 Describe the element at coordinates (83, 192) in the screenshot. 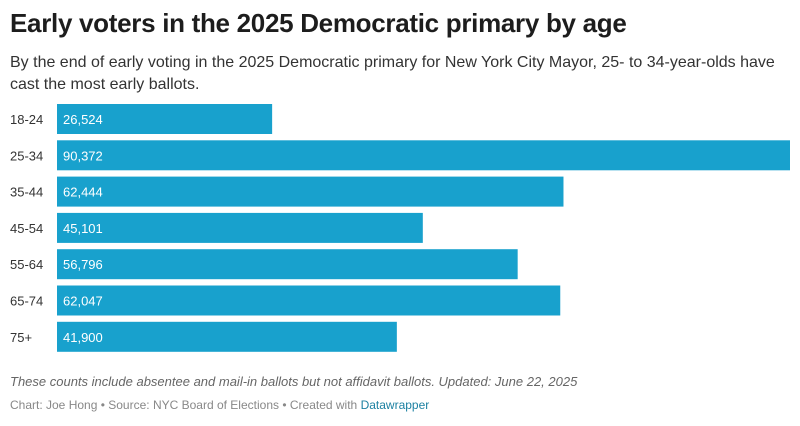

I see `value-label-35-44: 62,444` at that location.